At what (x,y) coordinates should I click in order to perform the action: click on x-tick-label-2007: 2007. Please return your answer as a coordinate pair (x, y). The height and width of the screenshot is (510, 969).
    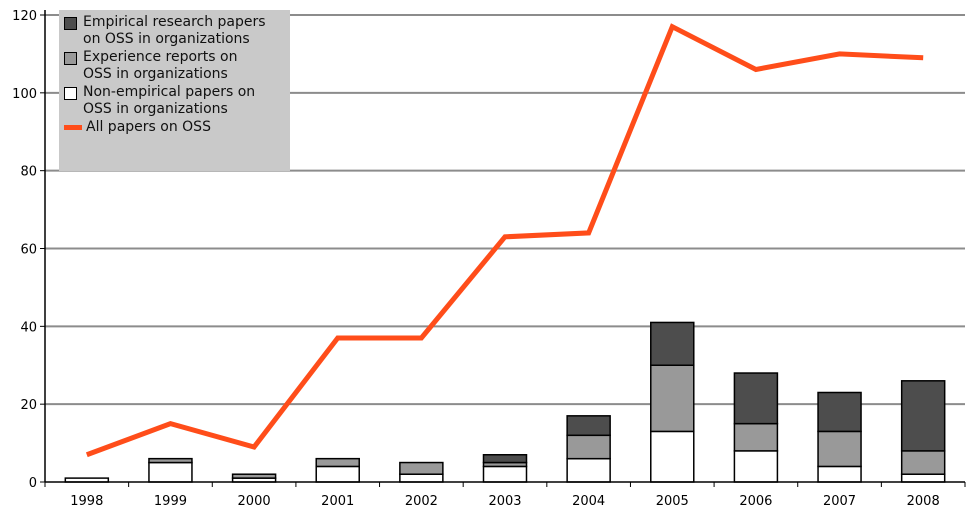
    Looking at the image, I should click on (839, 501).